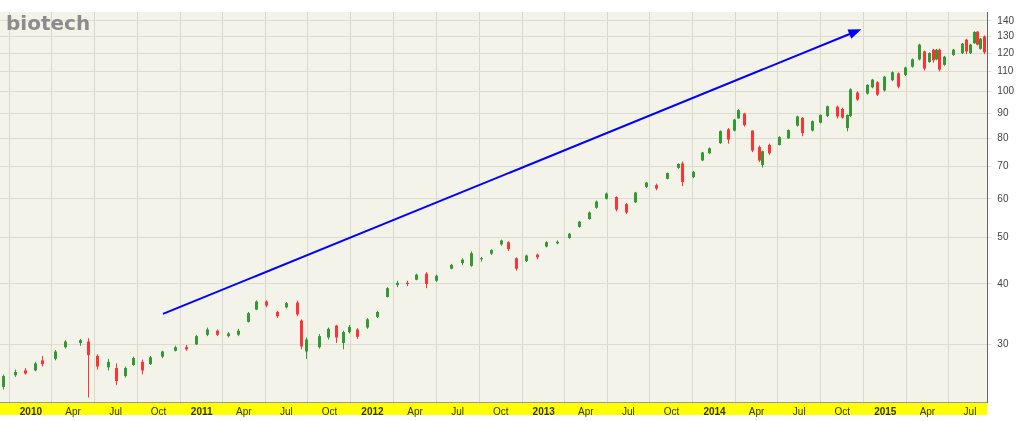 Image resolution: width=1024 pixels, height=421 pixels. I want to click on x-tick-label: 2011, so click(201, 411).